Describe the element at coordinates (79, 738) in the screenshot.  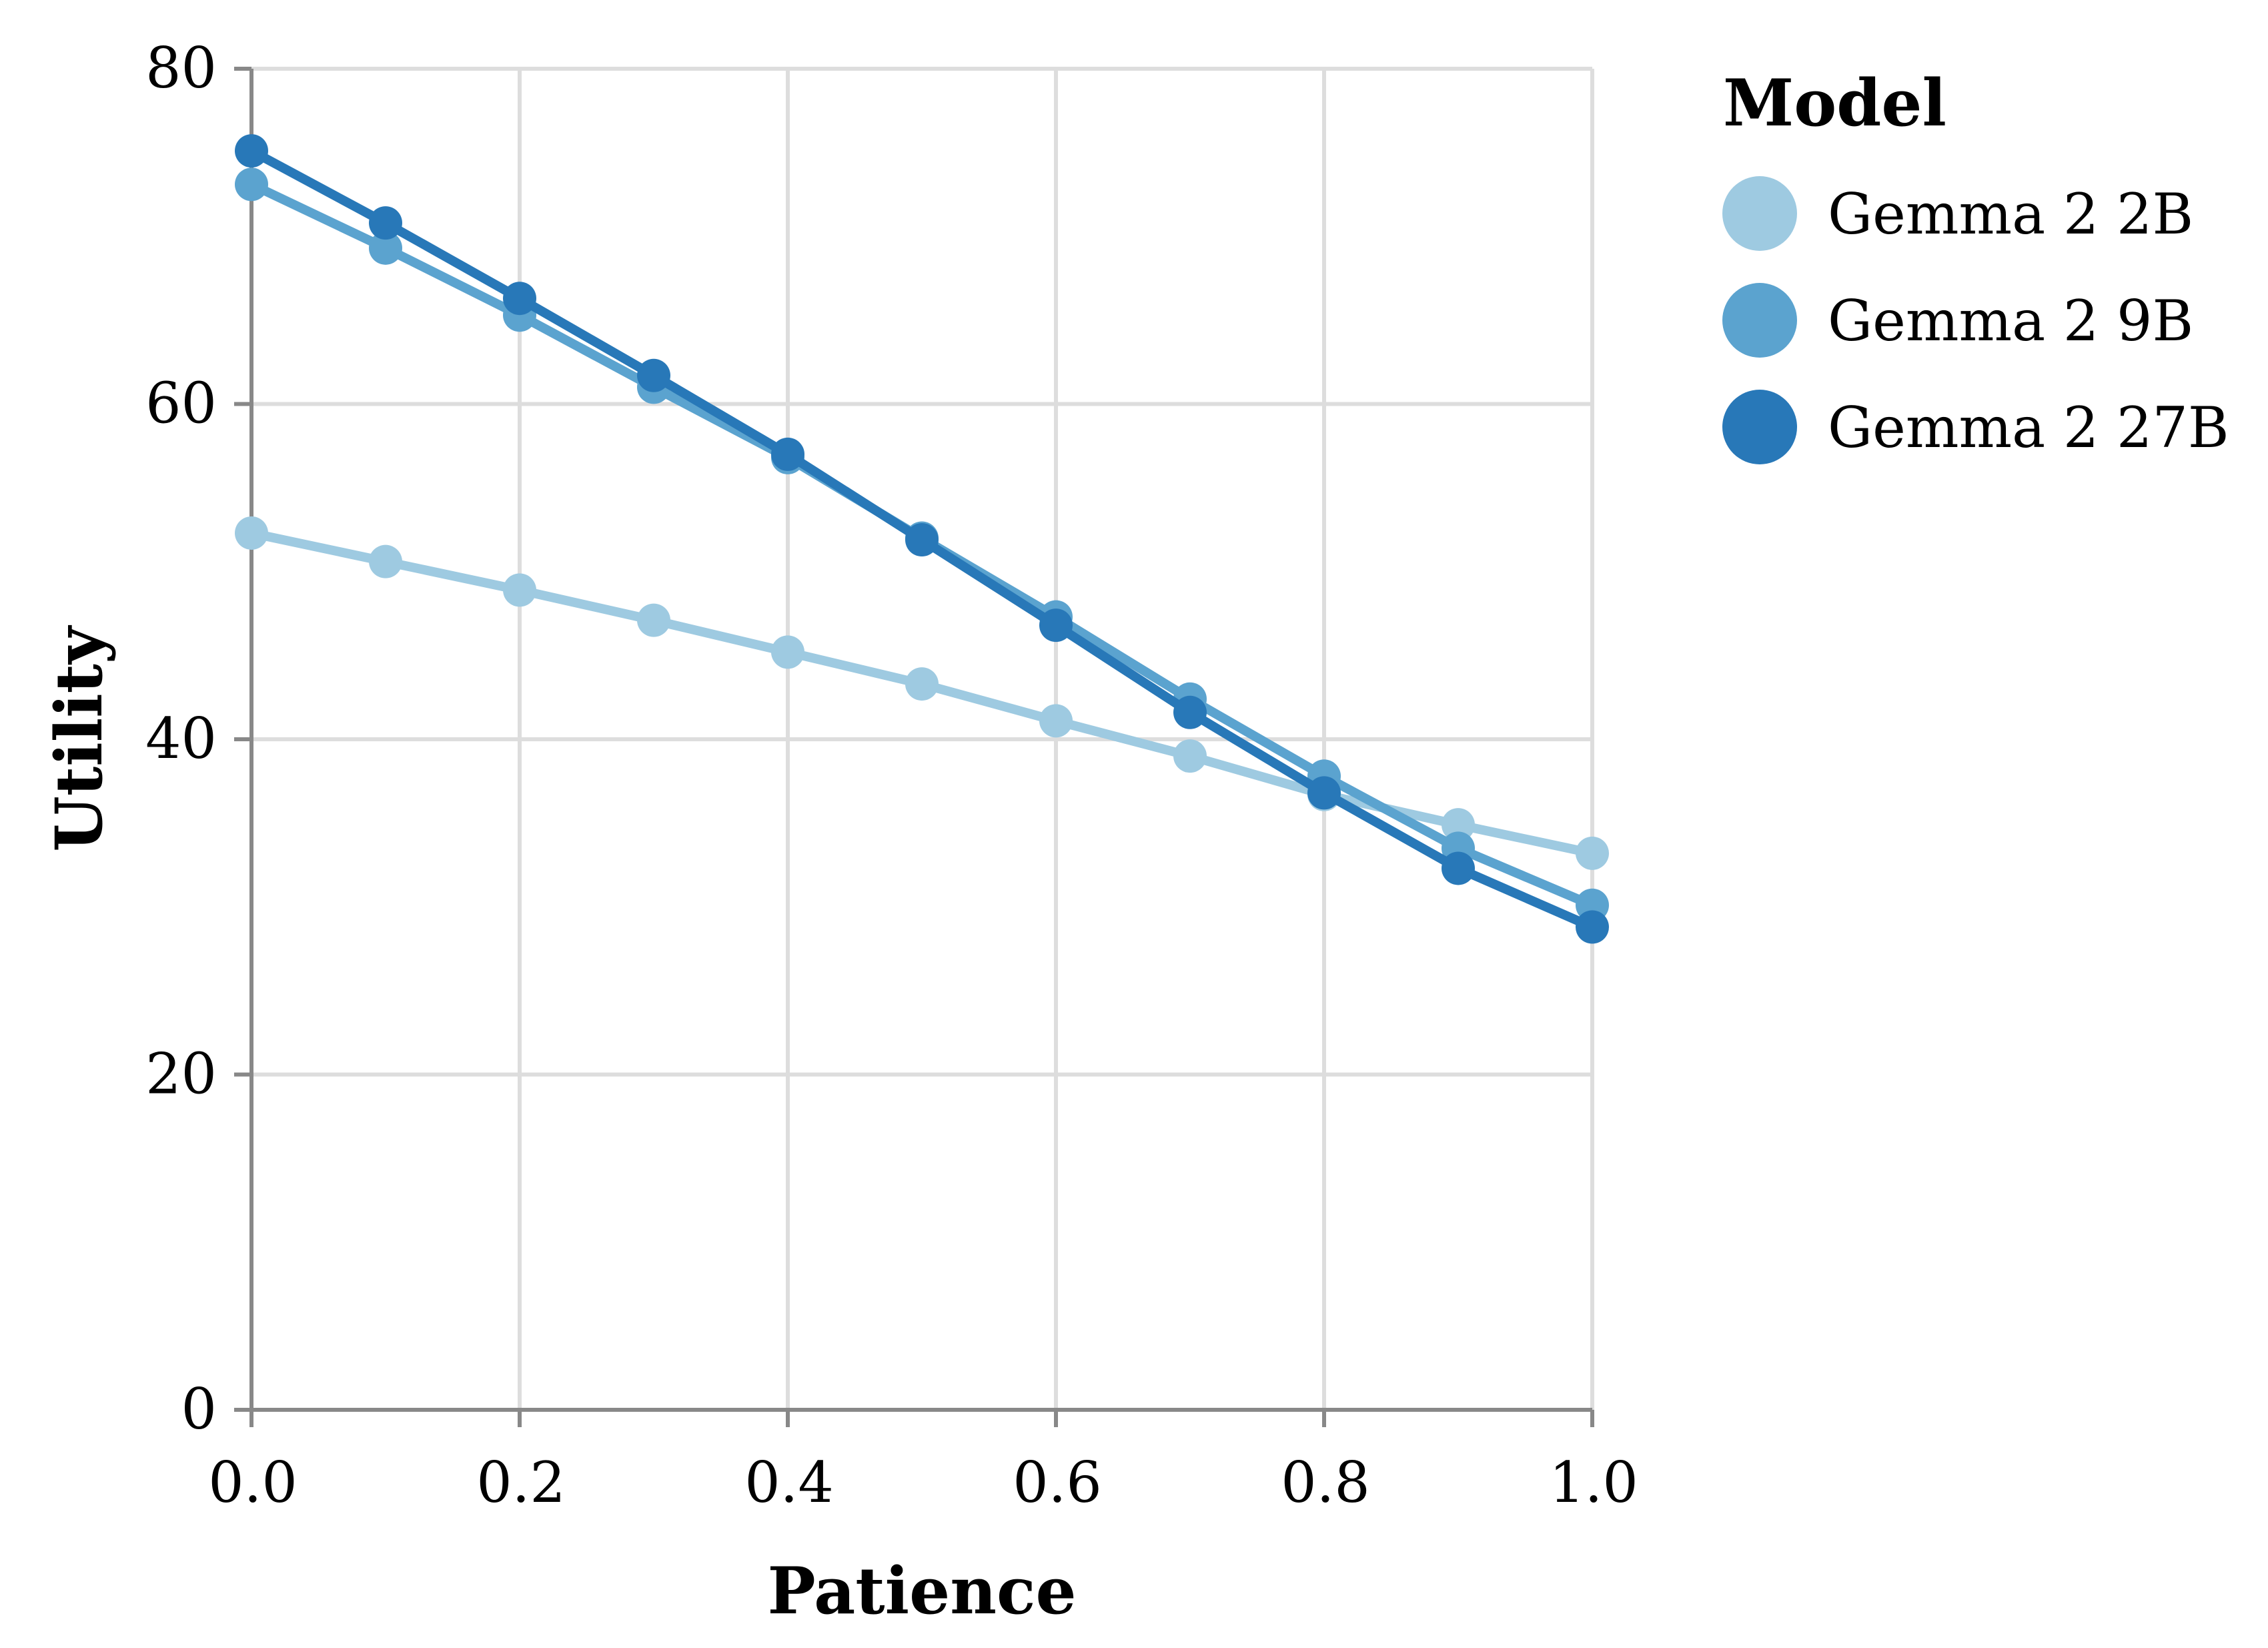
I see `y-axis-title: Utility` at that location.